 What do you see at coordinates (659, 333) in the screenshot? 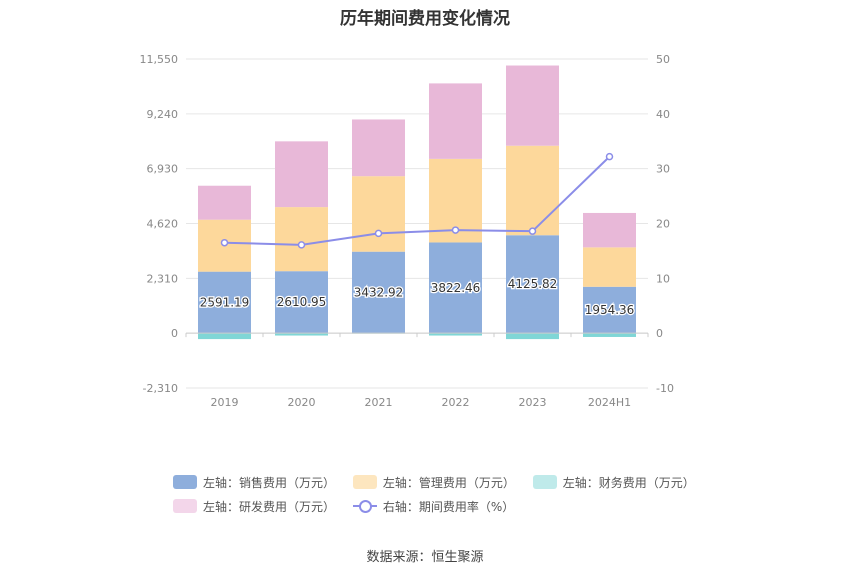
I see `right-axis-tick-label: 0` at bounding box center [659, 333].